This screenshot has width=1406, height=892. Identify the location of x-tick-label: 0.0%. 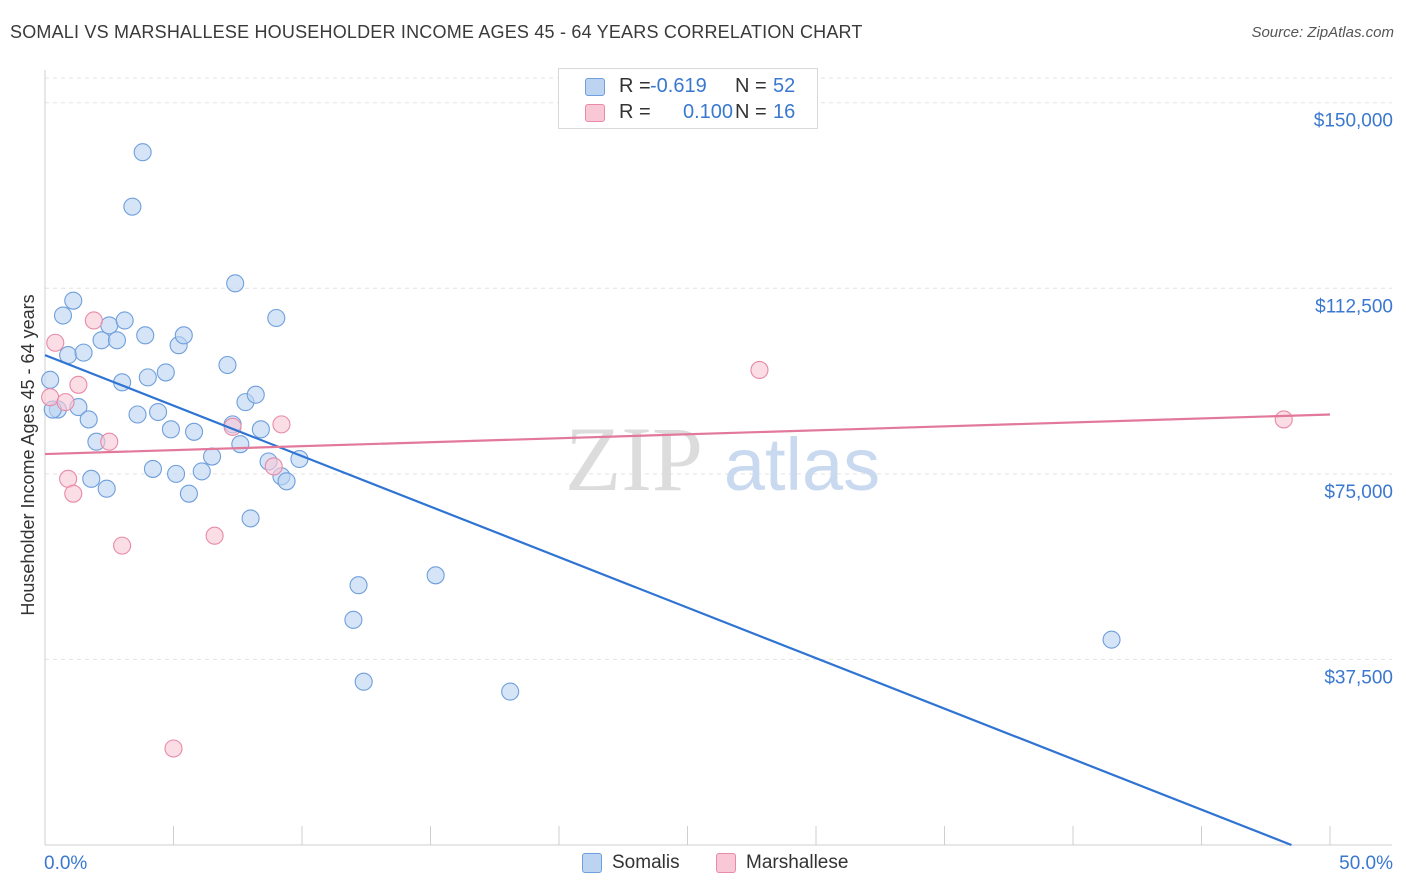
(65, 863).